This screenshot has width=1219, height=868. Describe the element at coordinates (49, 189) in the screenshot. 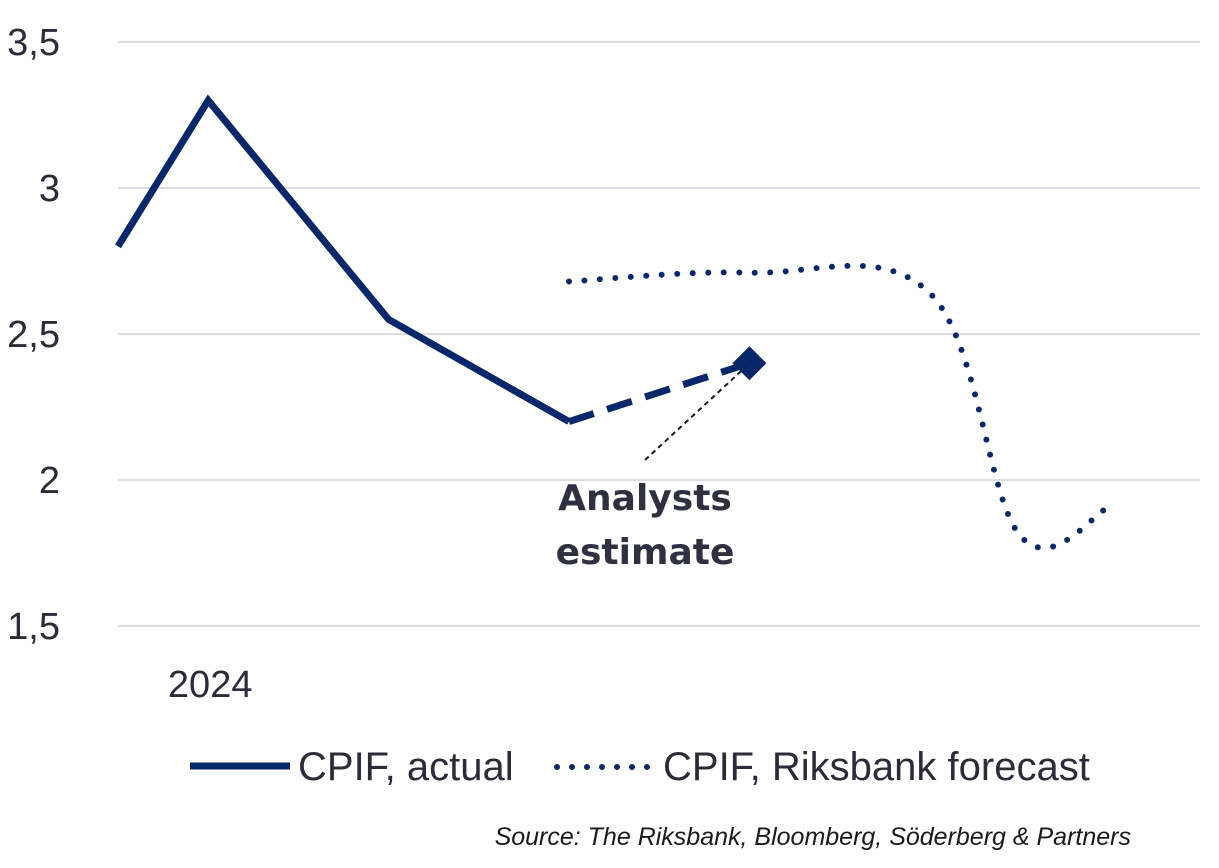

I see `y-tick-label-3: 3` at that location.